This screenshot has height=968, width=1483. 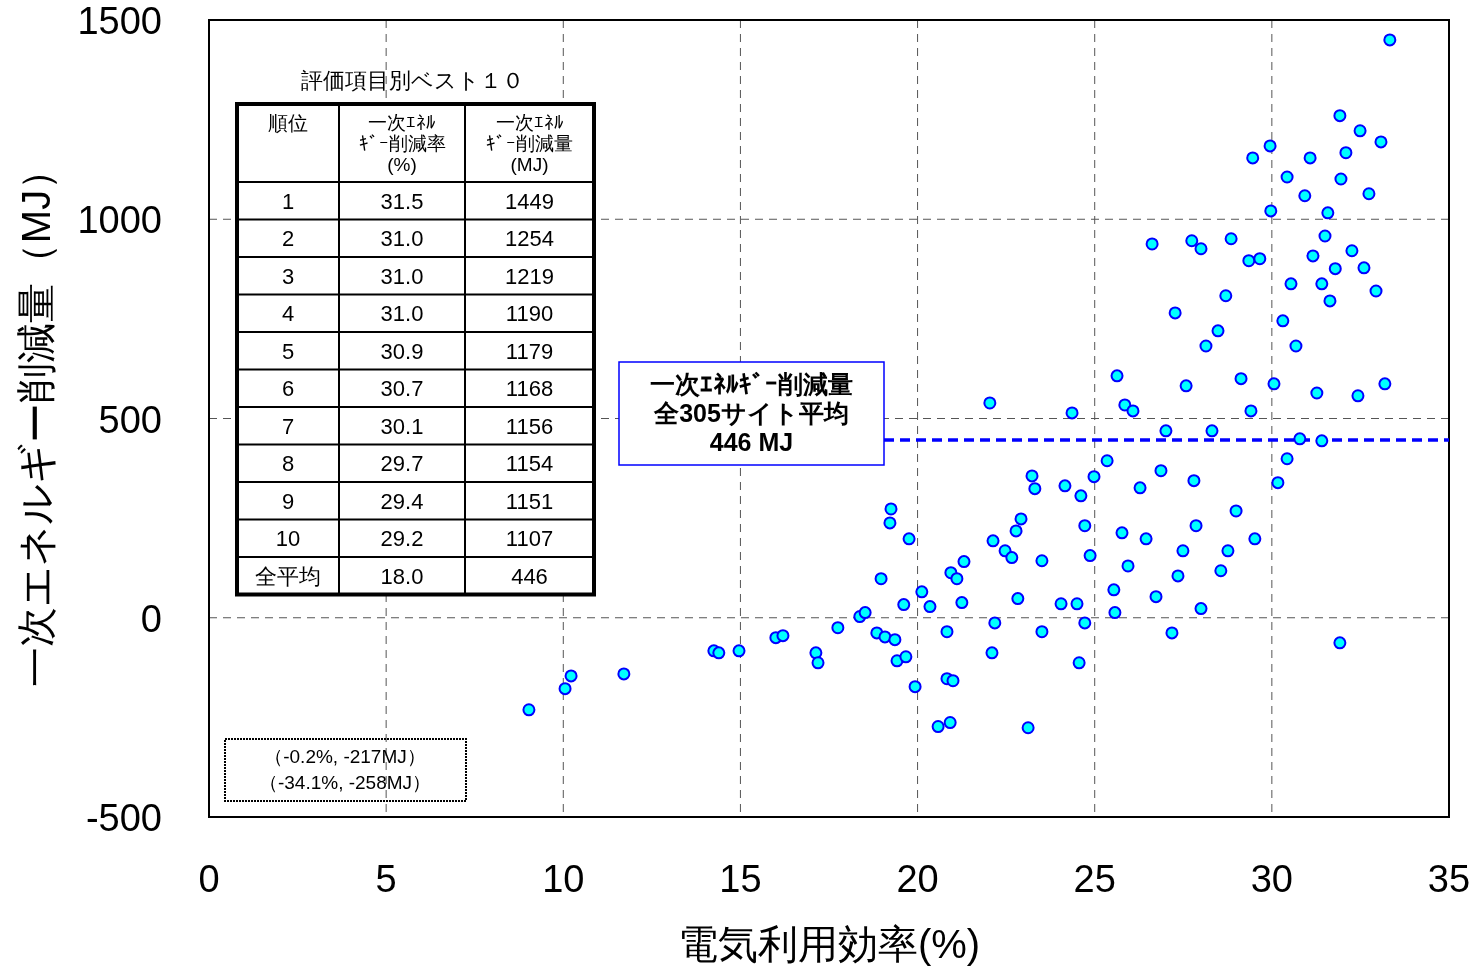 What do you see at coordinates (130, 419) in the screenshot?
I see `y-tick-label: 500` at bounding box center [130, 419].